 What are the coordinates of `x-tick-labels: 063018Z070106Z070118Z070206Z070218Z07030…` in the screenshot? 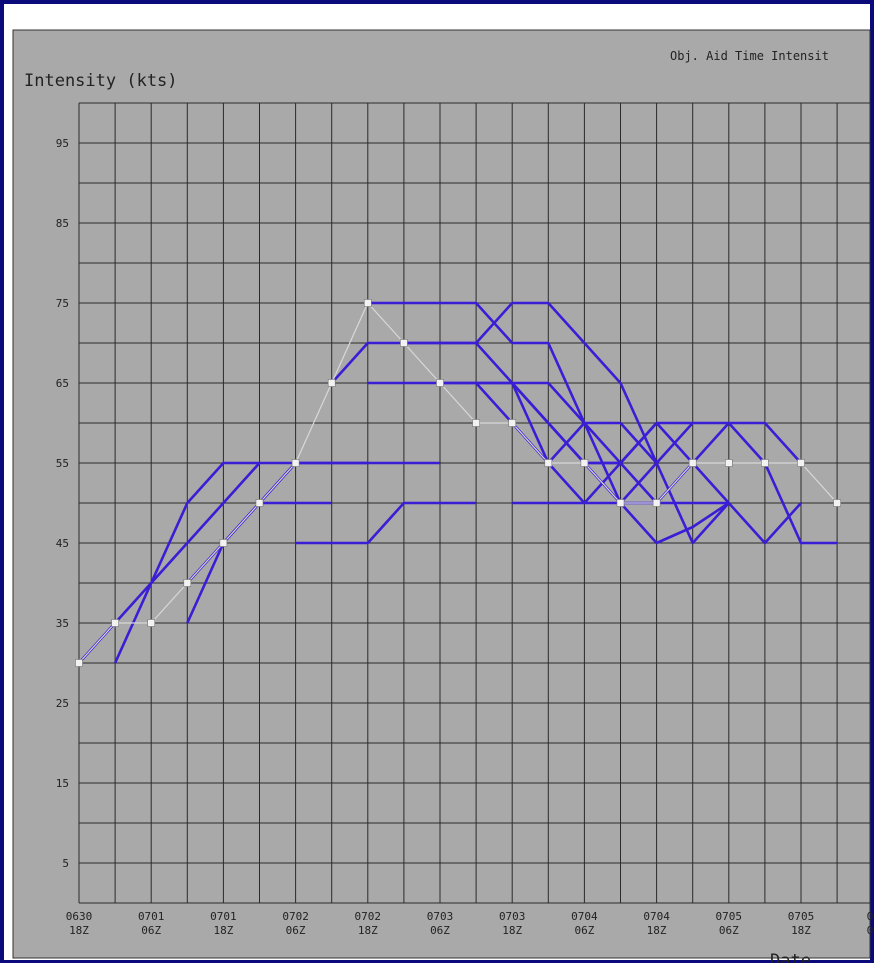 It's located at (470, 923).